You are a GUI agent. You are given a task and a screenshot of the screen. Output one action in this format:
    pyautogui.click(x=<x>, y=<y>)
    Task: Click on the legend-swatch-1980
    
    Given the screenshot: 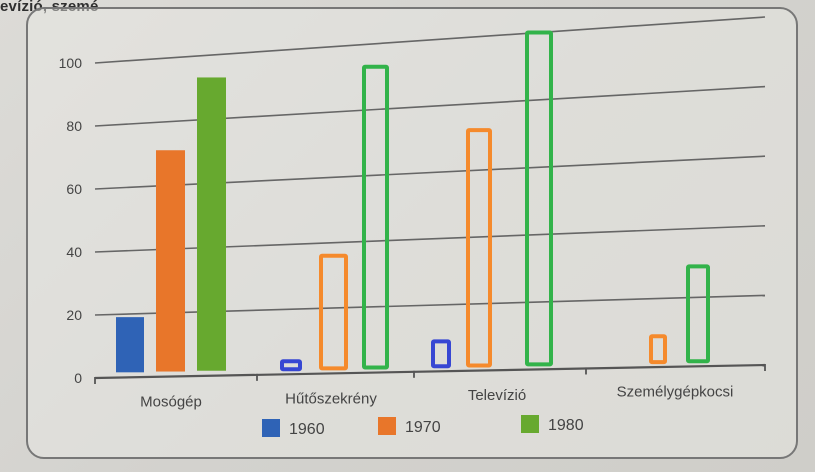 What is the action you would take?
    pyautogui.click(x=530, y=424)
    